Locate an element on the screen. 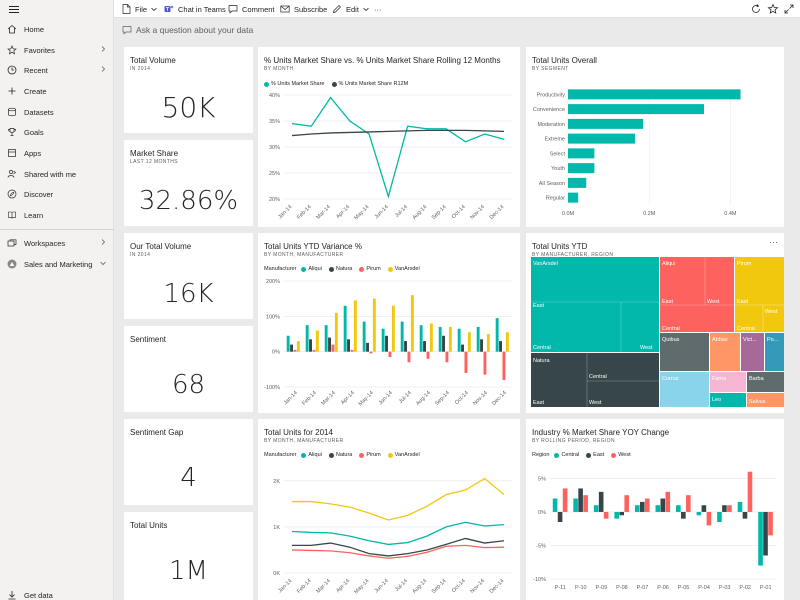 This screenshot has height=600, width=800. treemap-node-currus is located at coordinates (684, 389).